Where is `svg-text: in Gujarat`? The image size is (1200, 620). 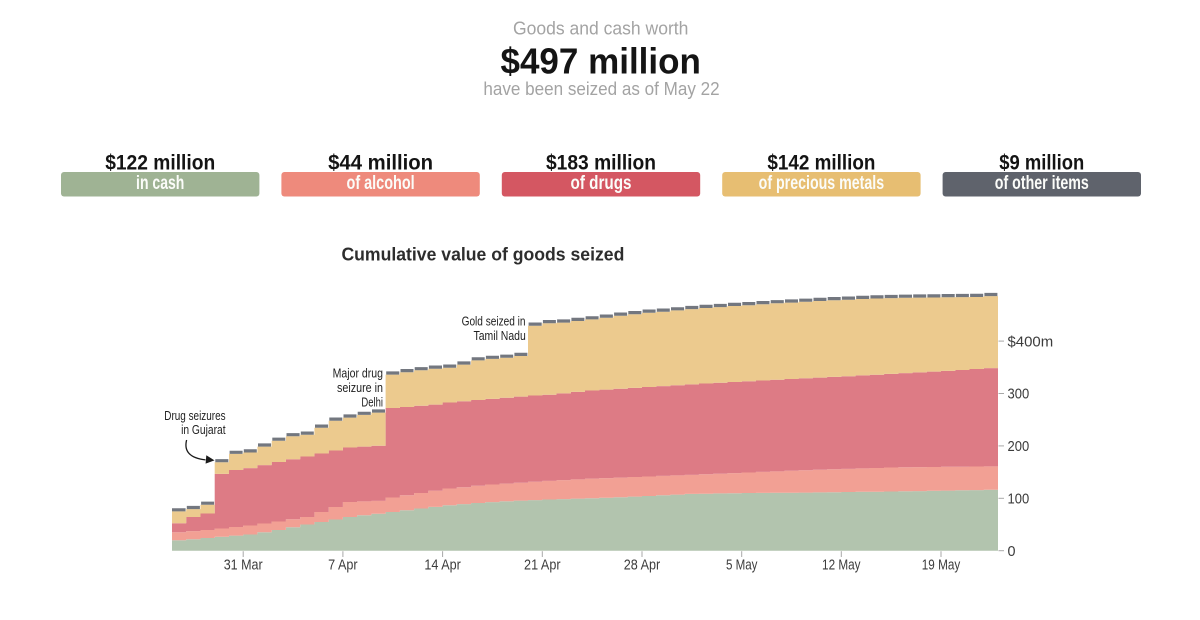 svg-text: in Gujarat is located at coordinates (203, 429).